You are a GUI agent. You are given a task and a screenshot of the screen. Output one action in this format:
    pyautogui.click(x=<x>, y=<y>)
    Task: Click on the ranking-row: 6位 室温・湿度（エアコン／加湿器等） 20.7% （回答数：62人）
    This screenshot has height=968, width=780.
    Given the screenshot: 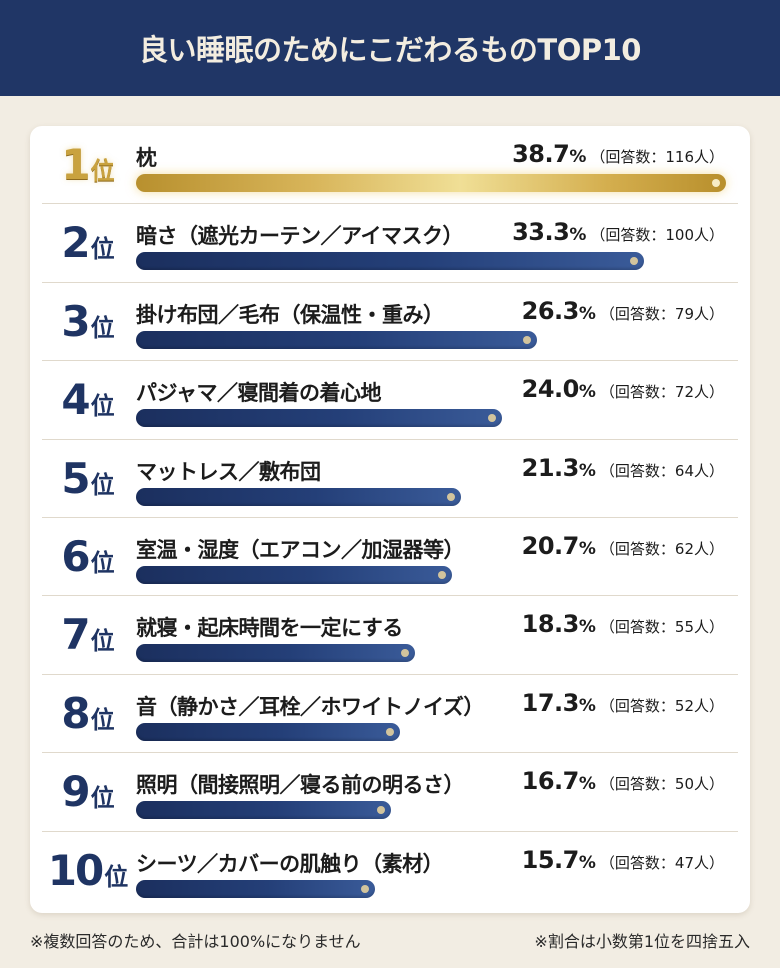 What is the action you would take?
    pyautogui.click(x=390, y=557)
    